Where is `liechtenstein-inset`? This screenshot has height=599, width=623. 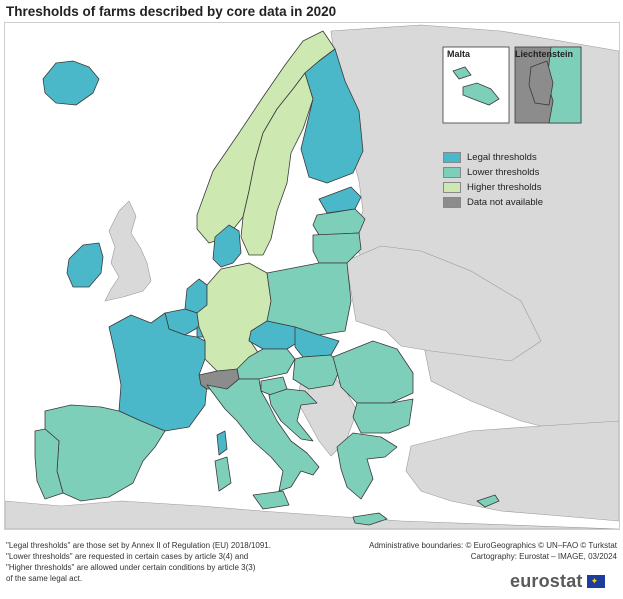
liechtenstein-inset is located at coordinates (548, 85).